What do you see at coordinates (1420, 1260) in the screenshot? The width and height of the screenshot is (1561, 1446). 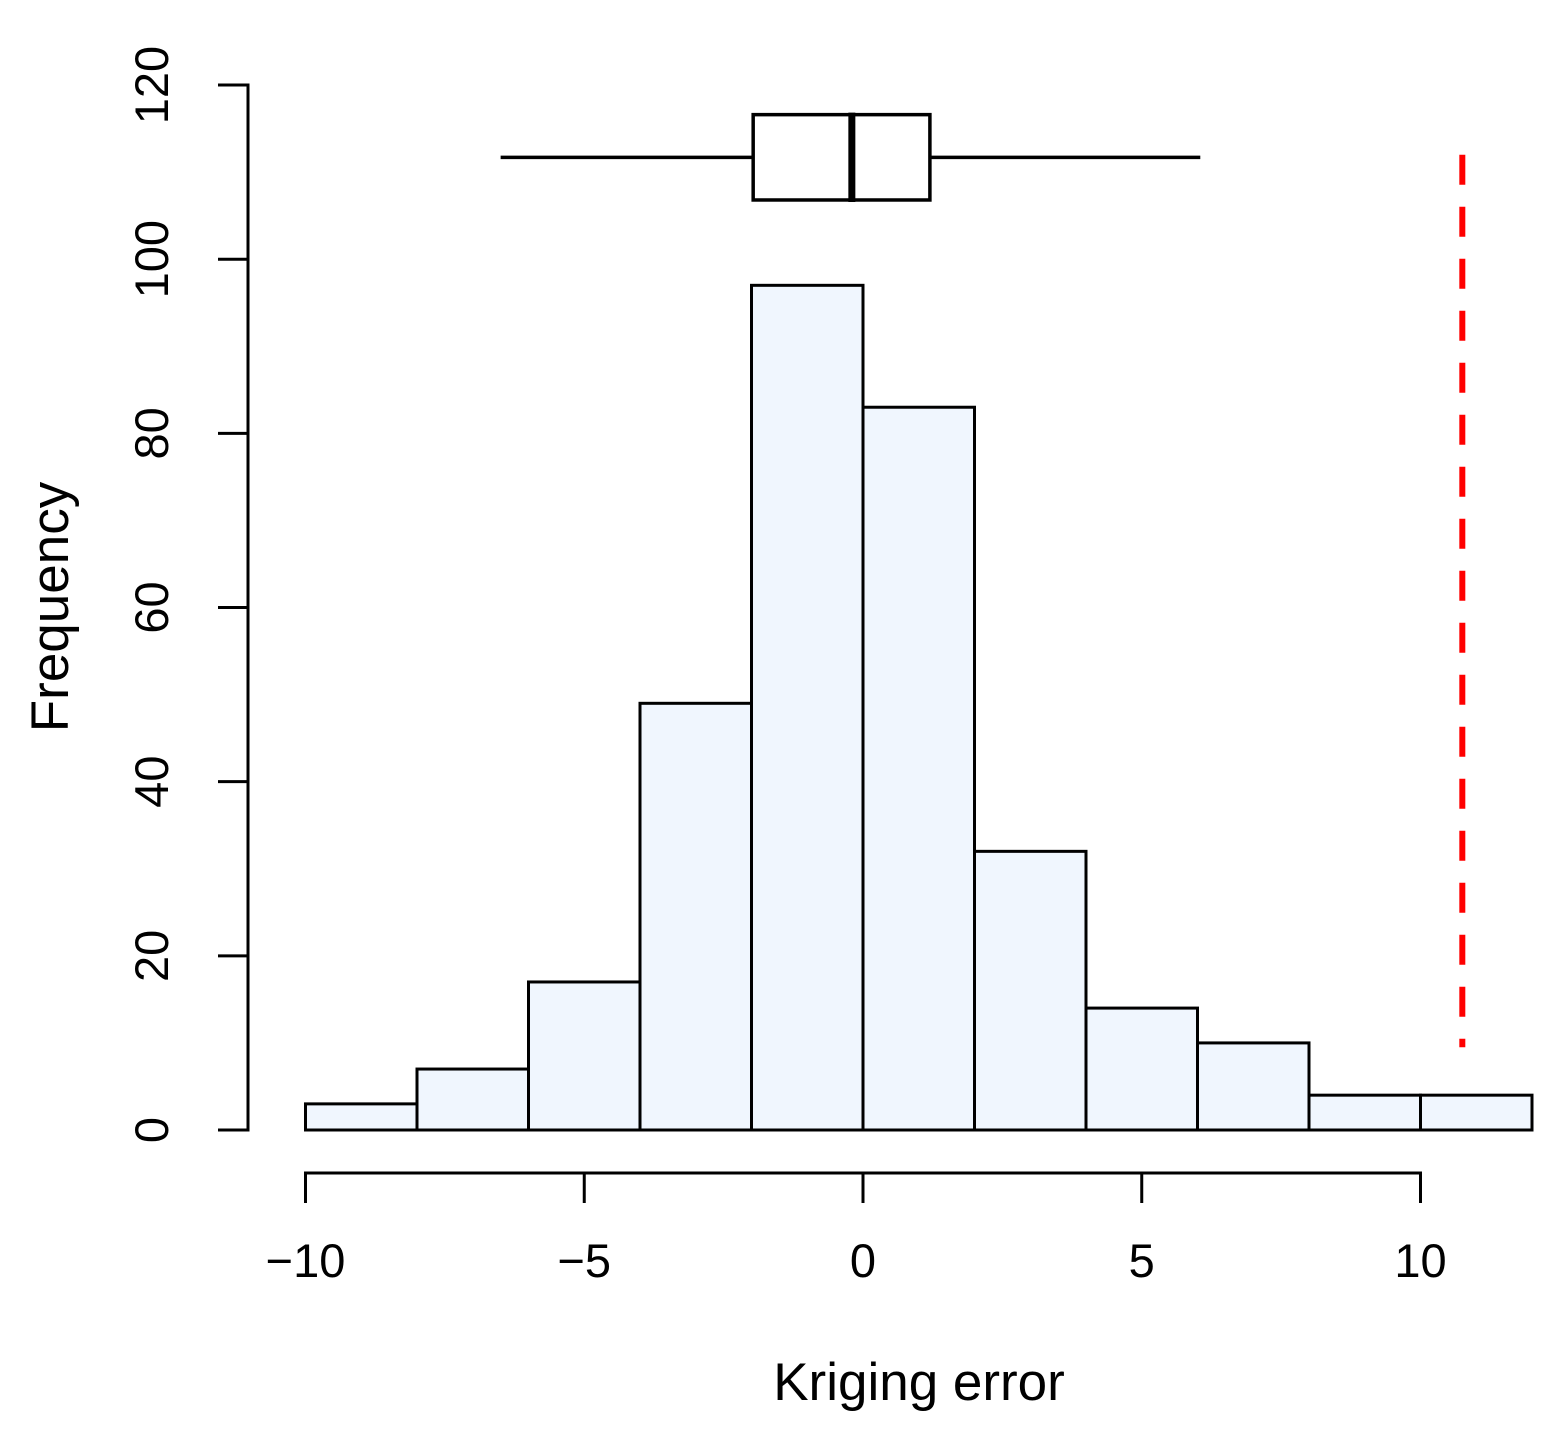 I see `x-tick-label: 10` at bounding box center [1420, 1260].